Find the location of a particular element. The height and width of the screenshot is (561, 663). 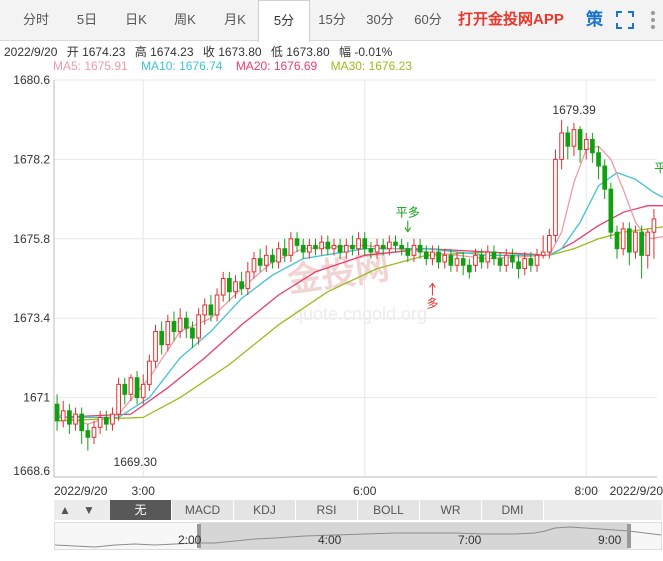

navigator-label-1: 2:00 is located at coordinates (190, 540).